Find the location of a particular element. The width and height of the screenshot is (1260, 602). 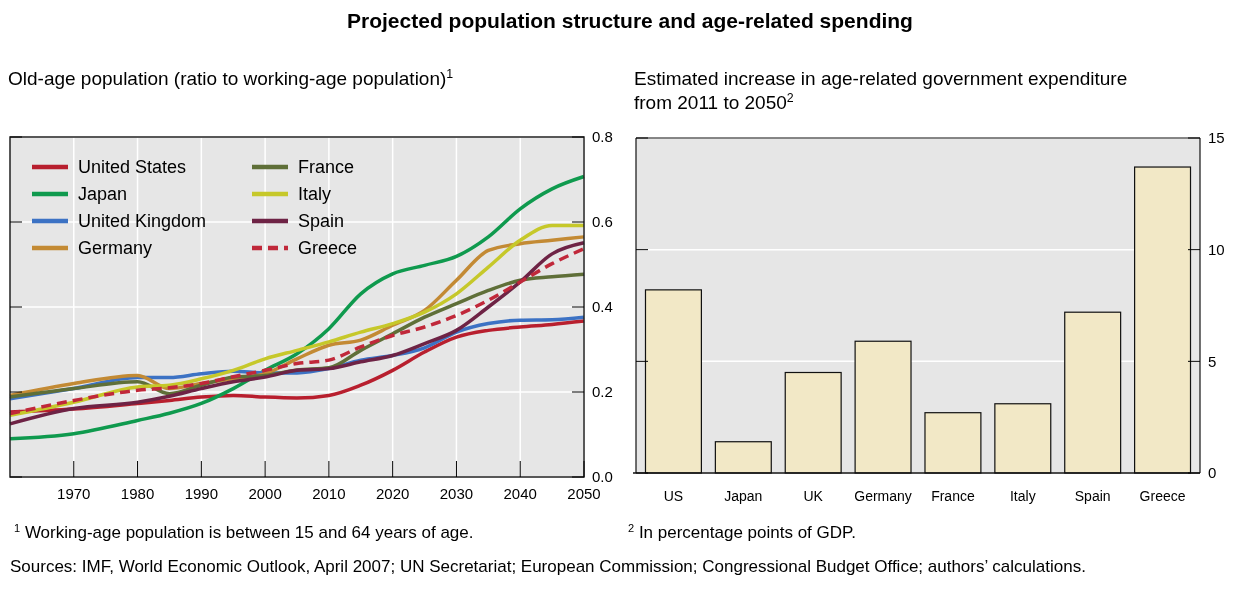

legend-label: Italy is located at coordinates (315, 194).